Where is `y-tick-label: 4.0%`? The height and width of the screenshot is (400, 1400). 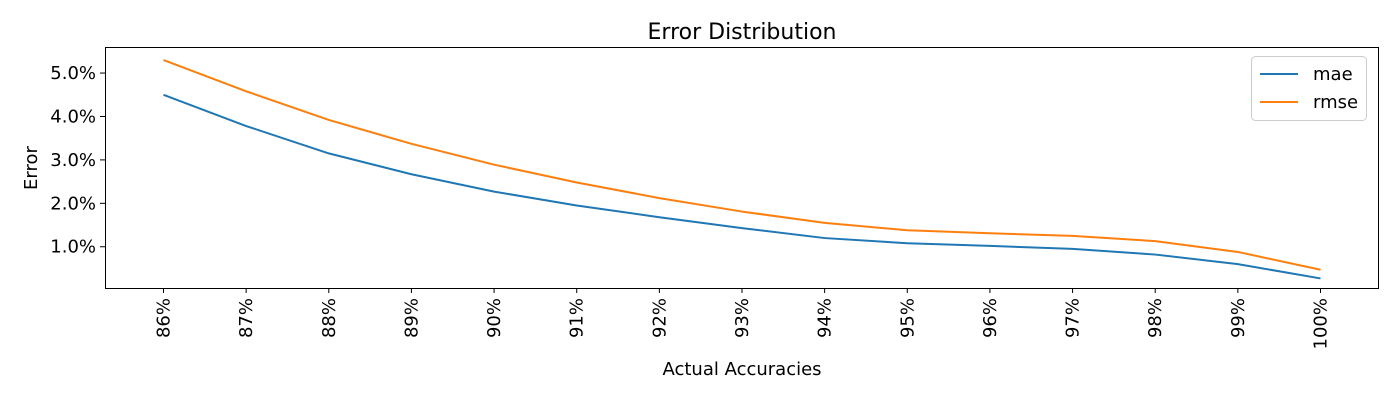 y-tick-label: 4.0% is located at coordinates (73, 116).